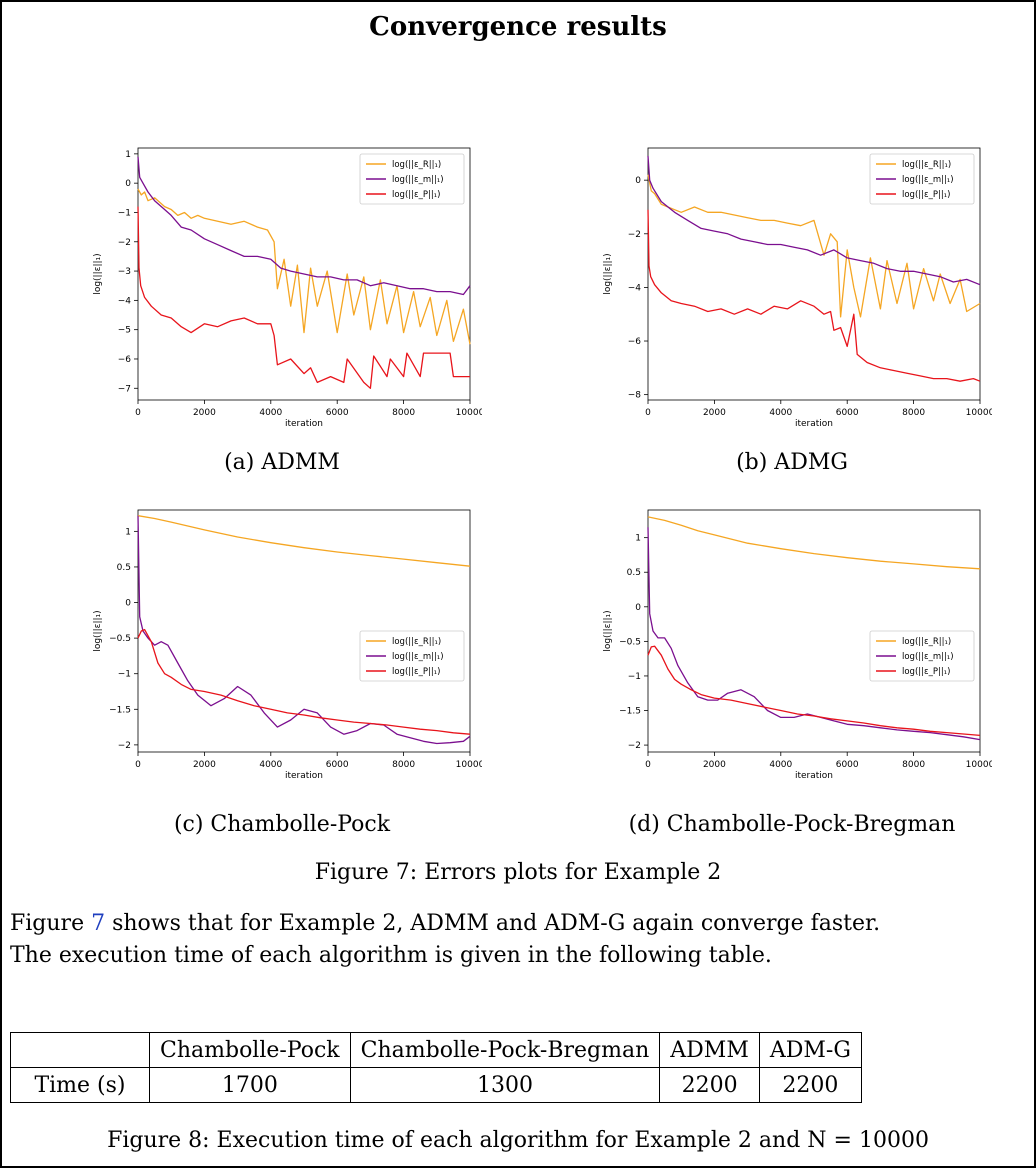 This screenshot has width=1036, height=1168. What do you see at coordinates (282, 462) in the screenshot?
I see `caption-a: (a) ADMM` at bounding box center [282, 462].